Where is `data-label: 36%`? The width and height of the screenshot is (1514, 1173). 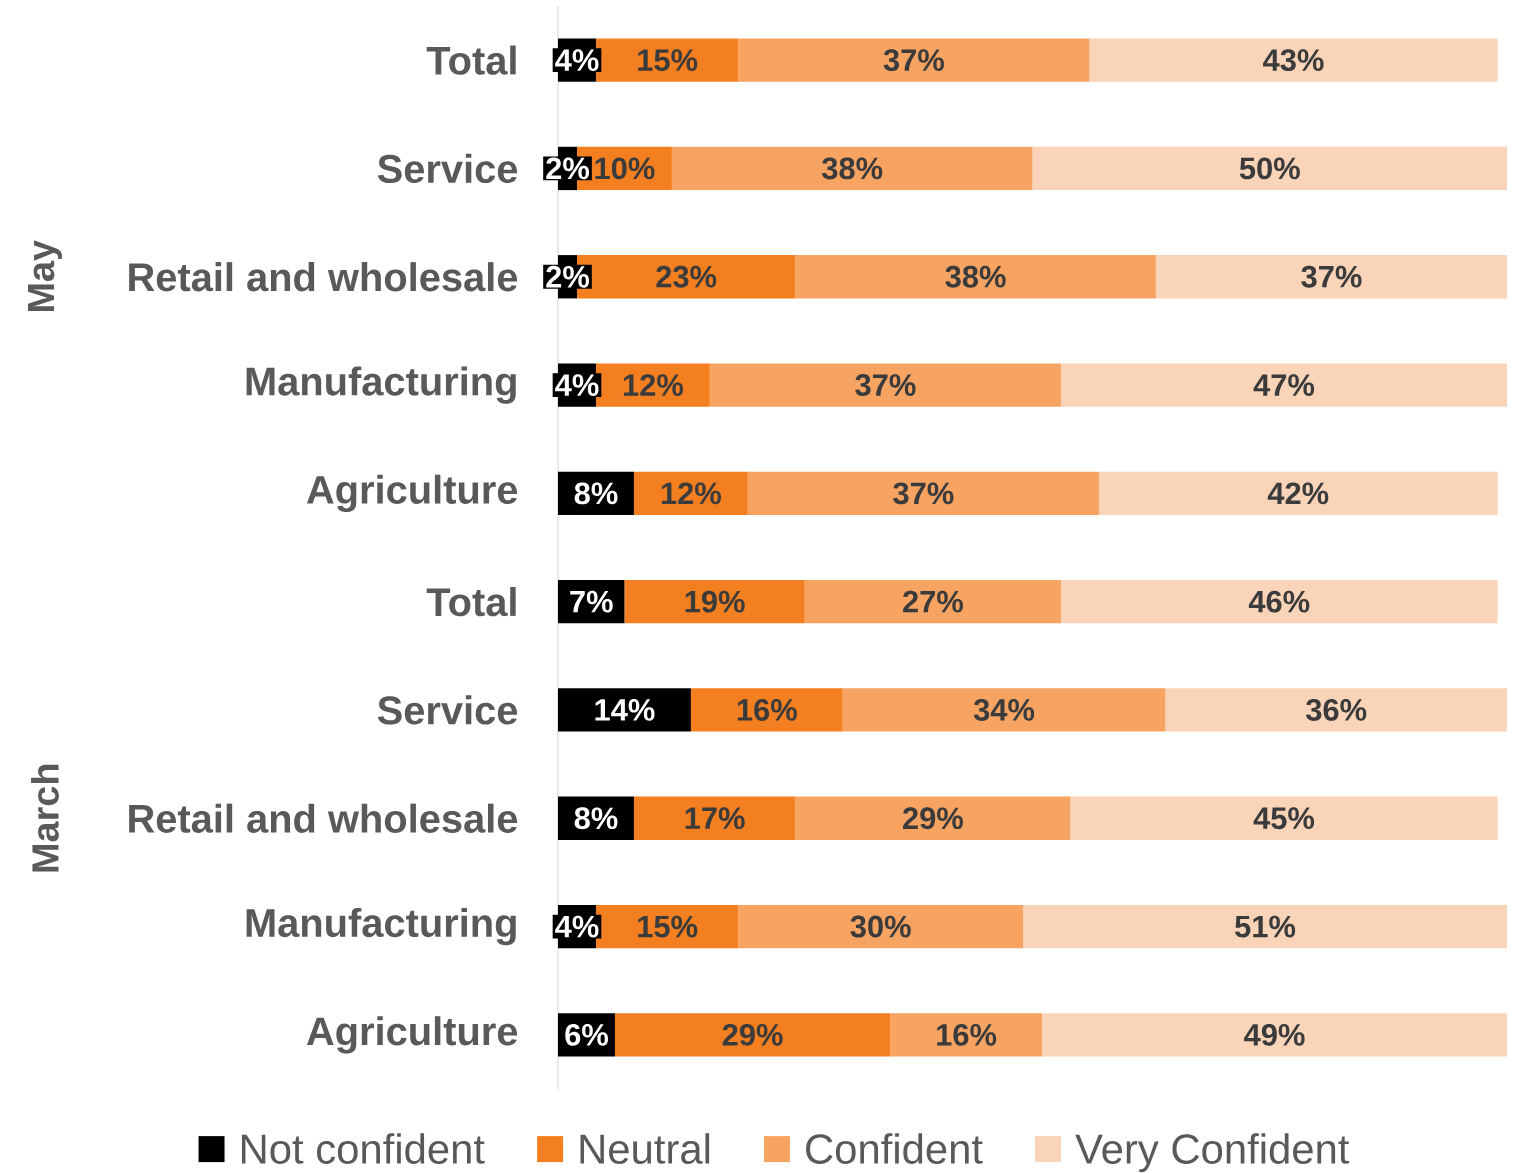 data-label: 36% is located at coordinates (1336, 709).